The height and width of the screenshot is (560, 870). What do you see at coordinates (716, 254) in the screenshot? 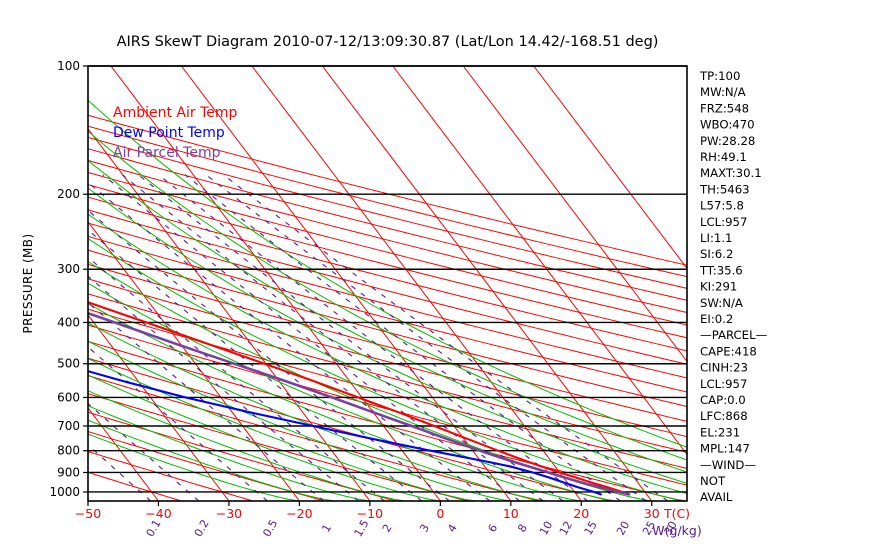
I see `parameter-item: SI:6.2` at bounding box center [716, 254].